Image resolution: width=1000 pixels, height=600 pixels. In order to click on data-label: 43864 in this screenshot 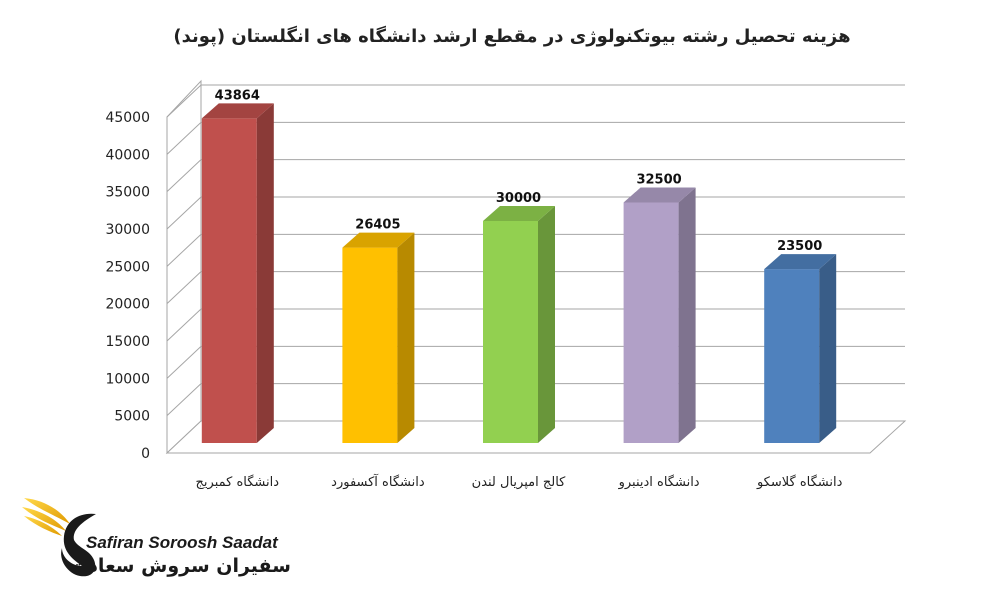, I will do `click(237, 95)`.